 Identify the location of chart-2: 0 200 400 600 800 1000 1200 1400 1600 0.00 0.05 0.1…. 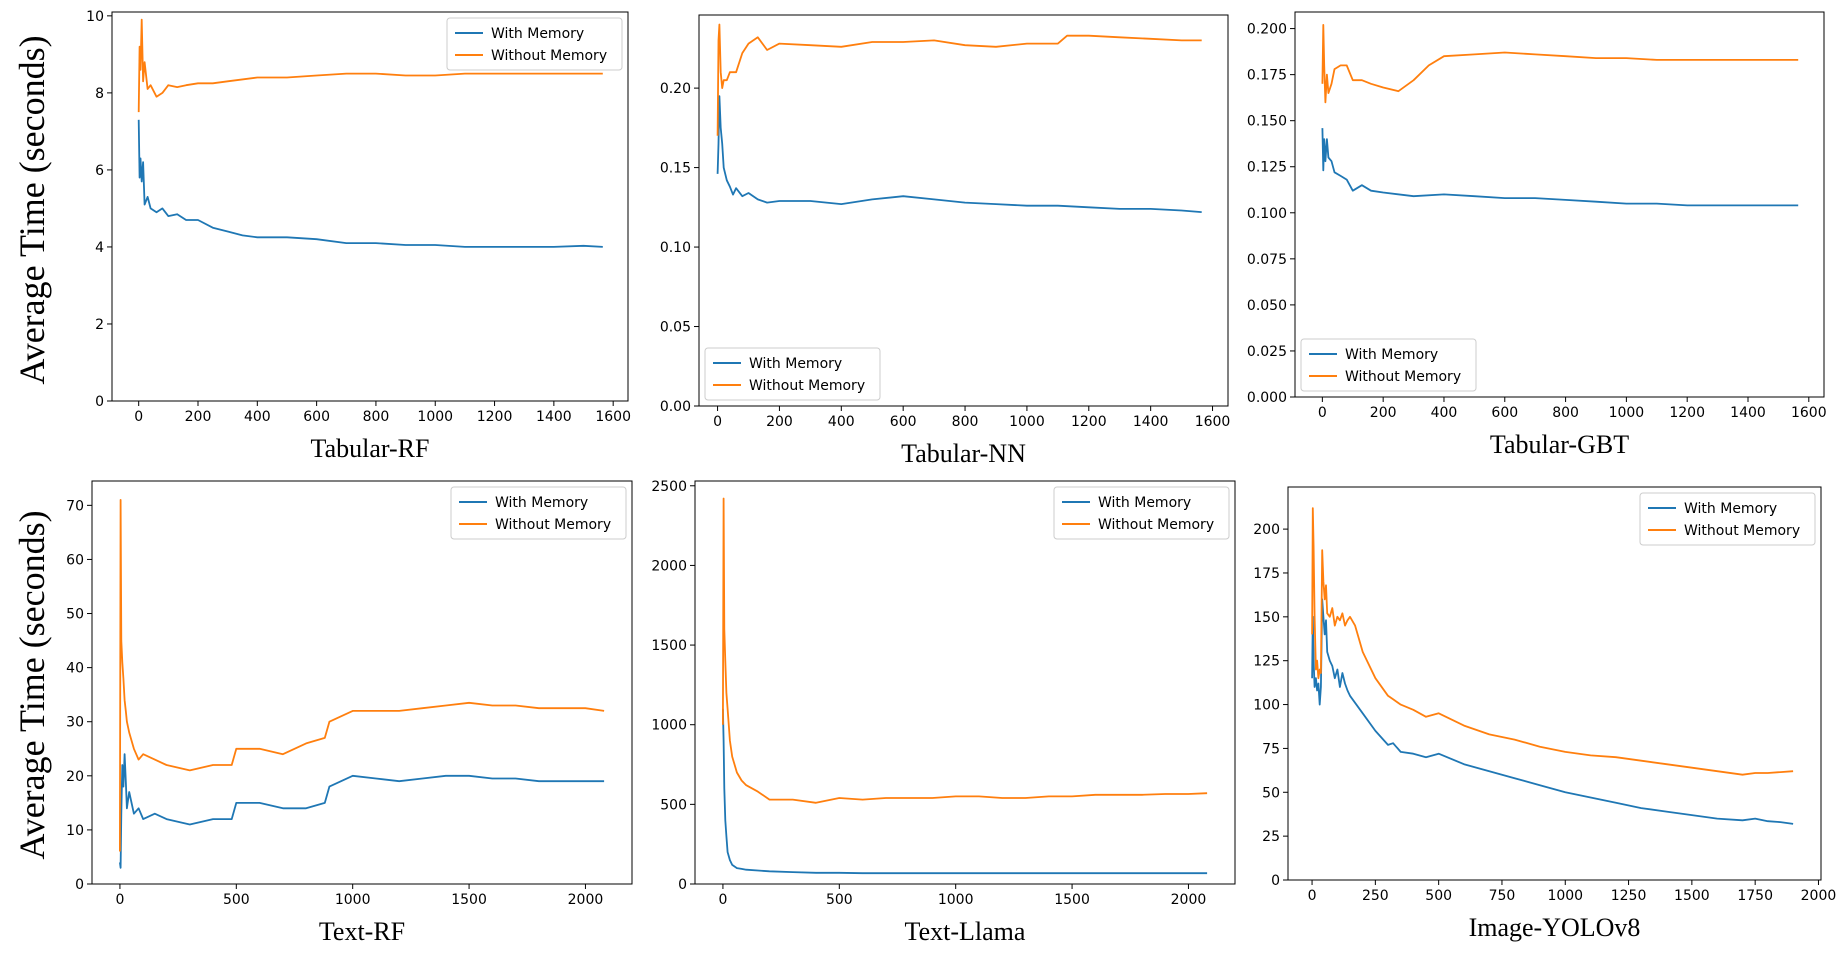
(945, 241).